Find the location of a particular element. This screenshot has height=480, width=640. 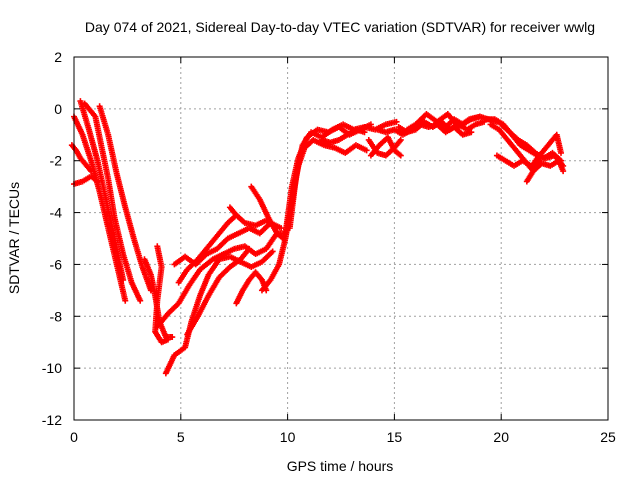

x-tick-label: 10 is located at coordinates (288, 437).